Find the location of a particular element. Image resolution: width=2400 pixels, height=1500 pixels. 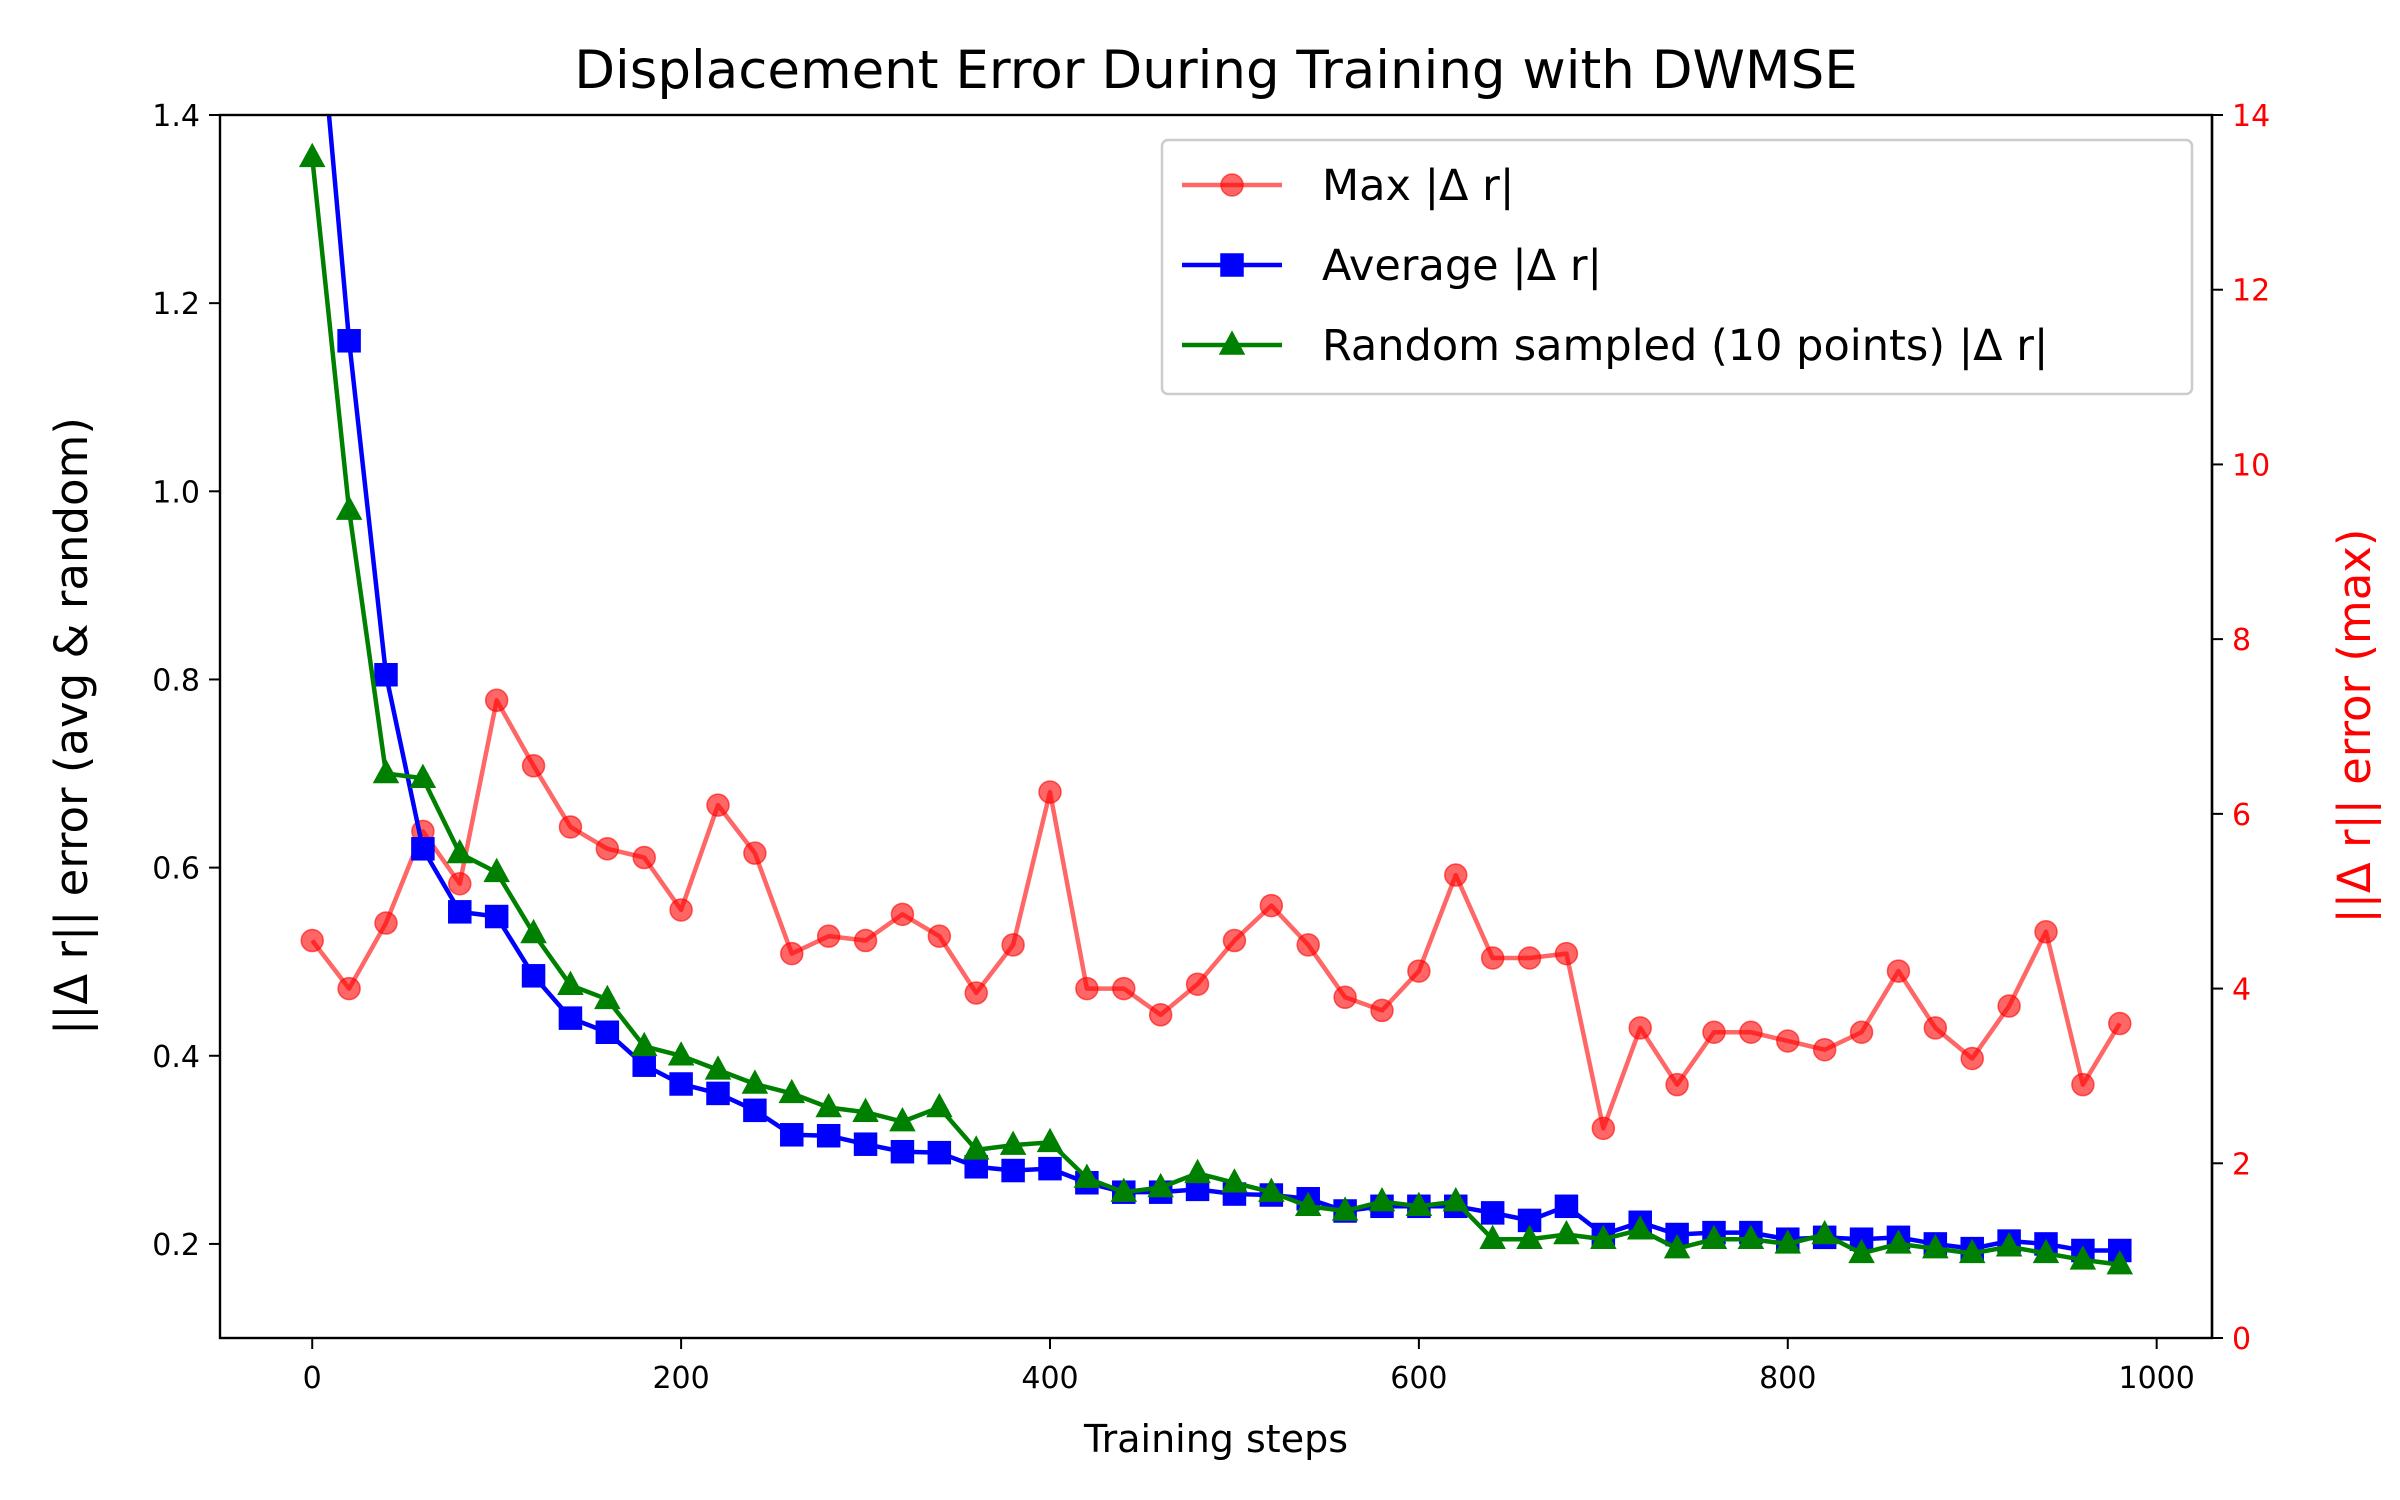

x-tick-label: 800 is located at coordinates (1787, 1378).